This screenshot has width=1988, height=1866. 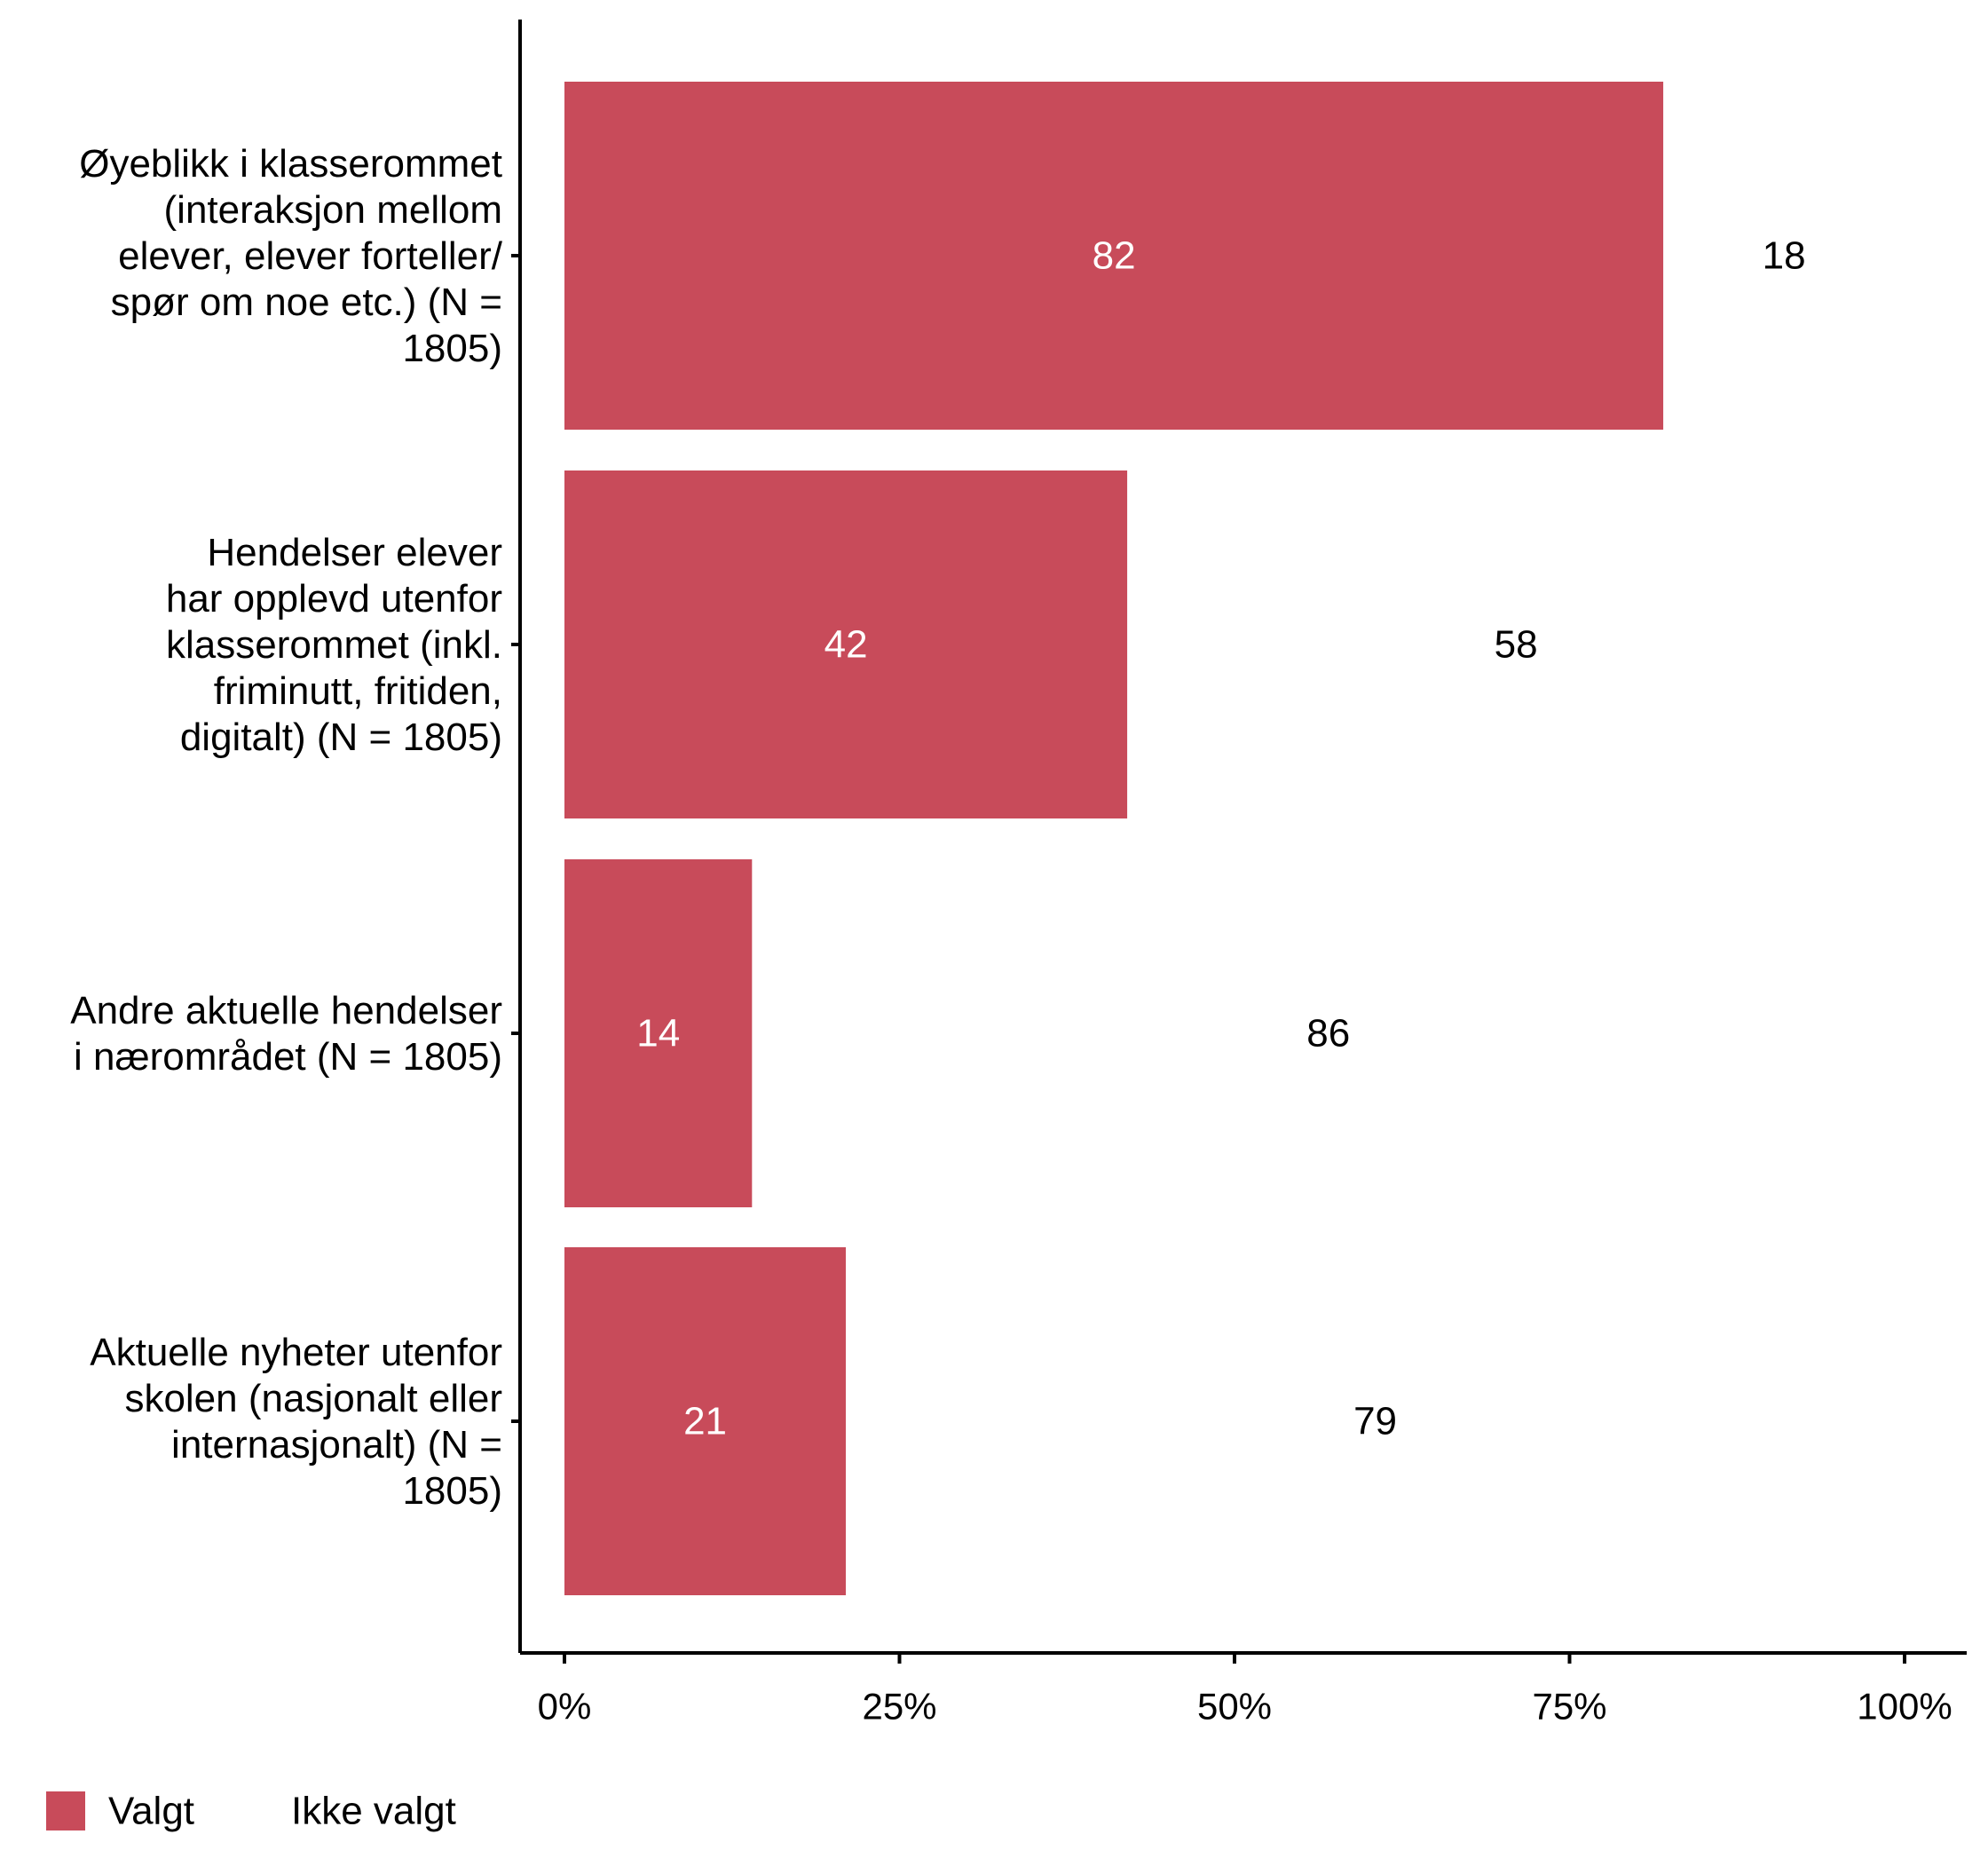 What do you see at coordinates (288, 1057) in the screenshot?
I see `category-label-line: i nærområdet (N = 1805)` at bounding box center [288, 1057].